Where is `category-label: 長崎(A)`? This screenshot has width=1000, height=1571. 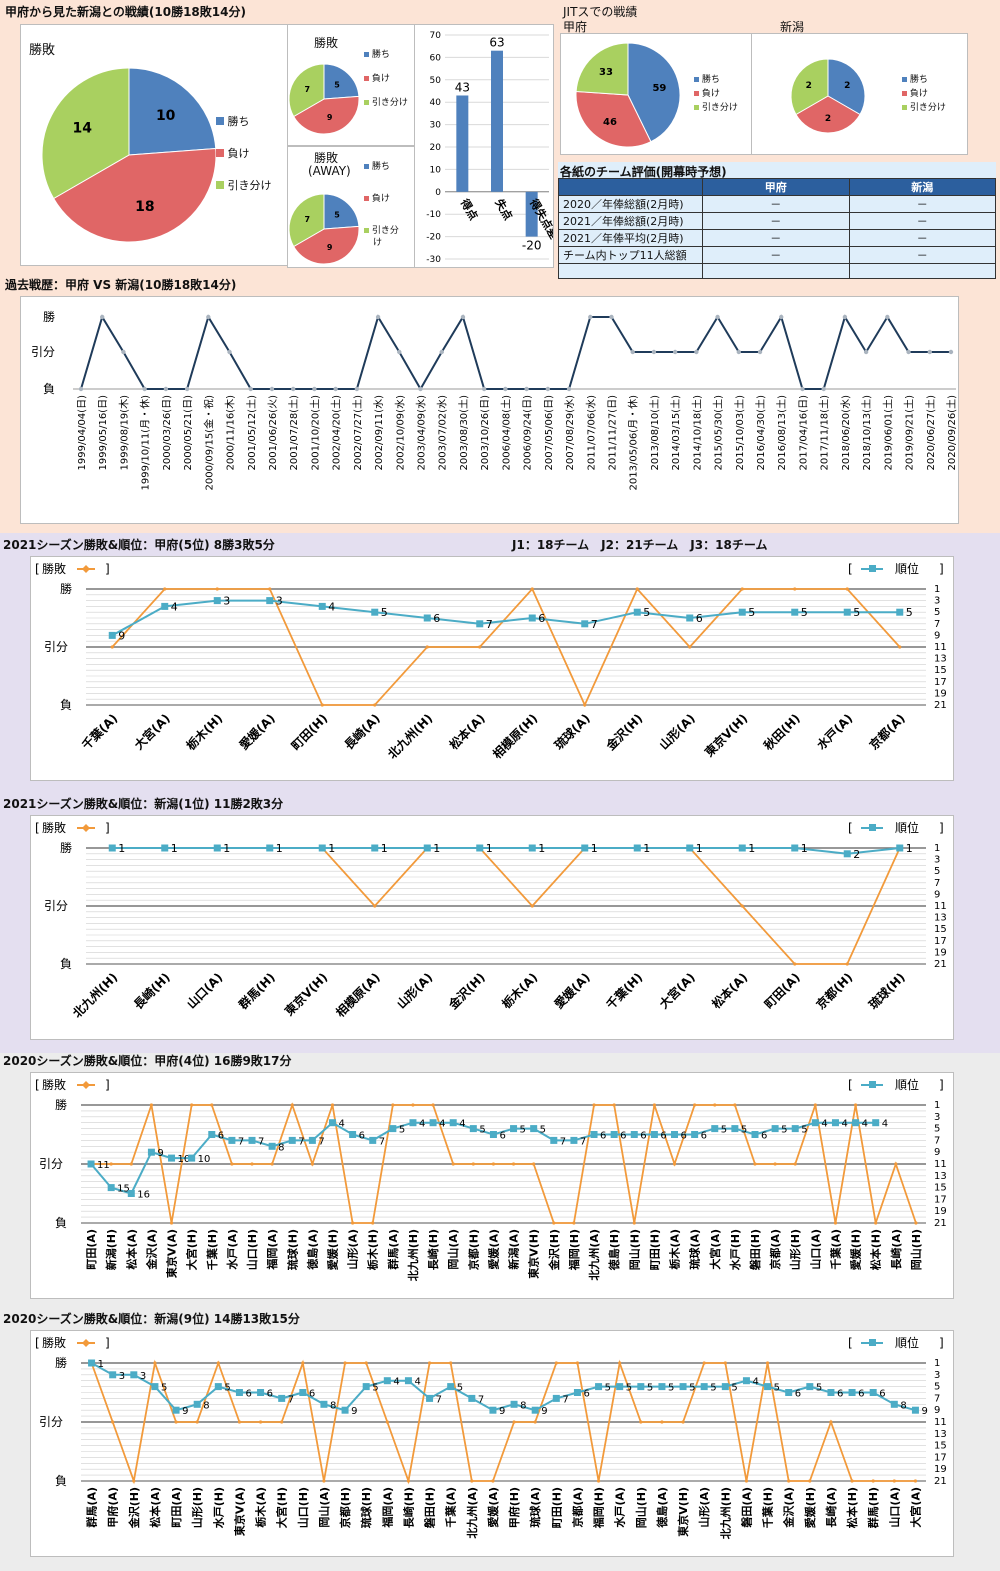 category-label: 長崎(A) is located at coordinates (362, 732).